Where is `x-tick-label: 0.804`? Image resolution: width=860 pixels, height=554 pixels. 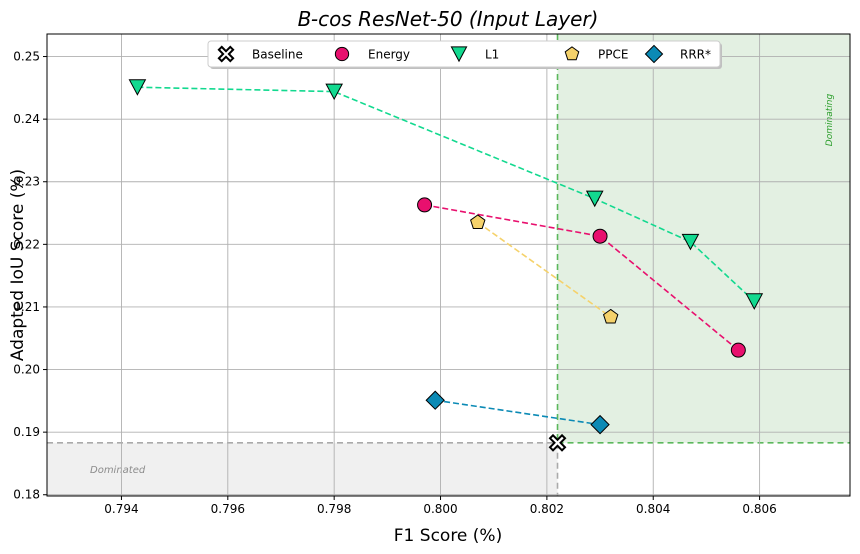 x-tick-label: 0.804 is located at coordinates (653, 509).